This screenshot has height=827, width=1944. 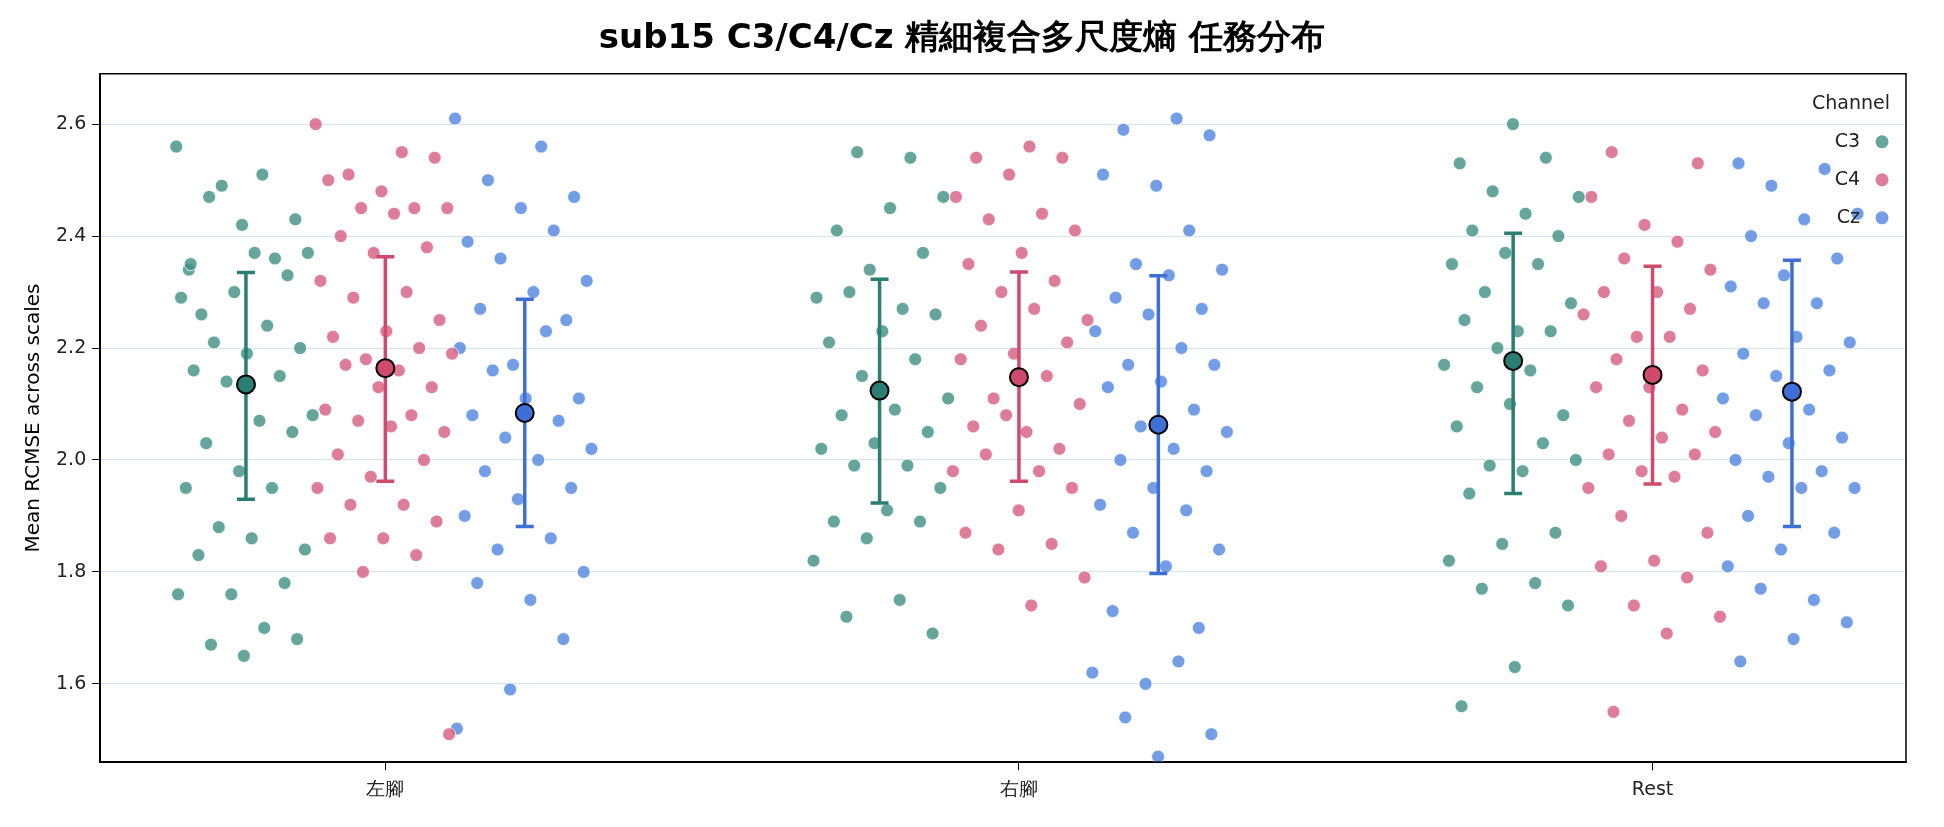 I want to click on legend-label: Cz, so click(x=1848, y=215).